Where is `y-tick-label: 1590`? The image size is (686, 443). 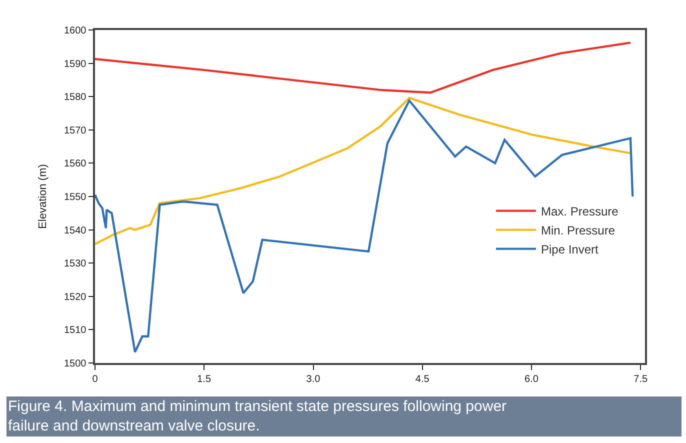
y-tick-label: 1590 is located at coordinates (75, 64).